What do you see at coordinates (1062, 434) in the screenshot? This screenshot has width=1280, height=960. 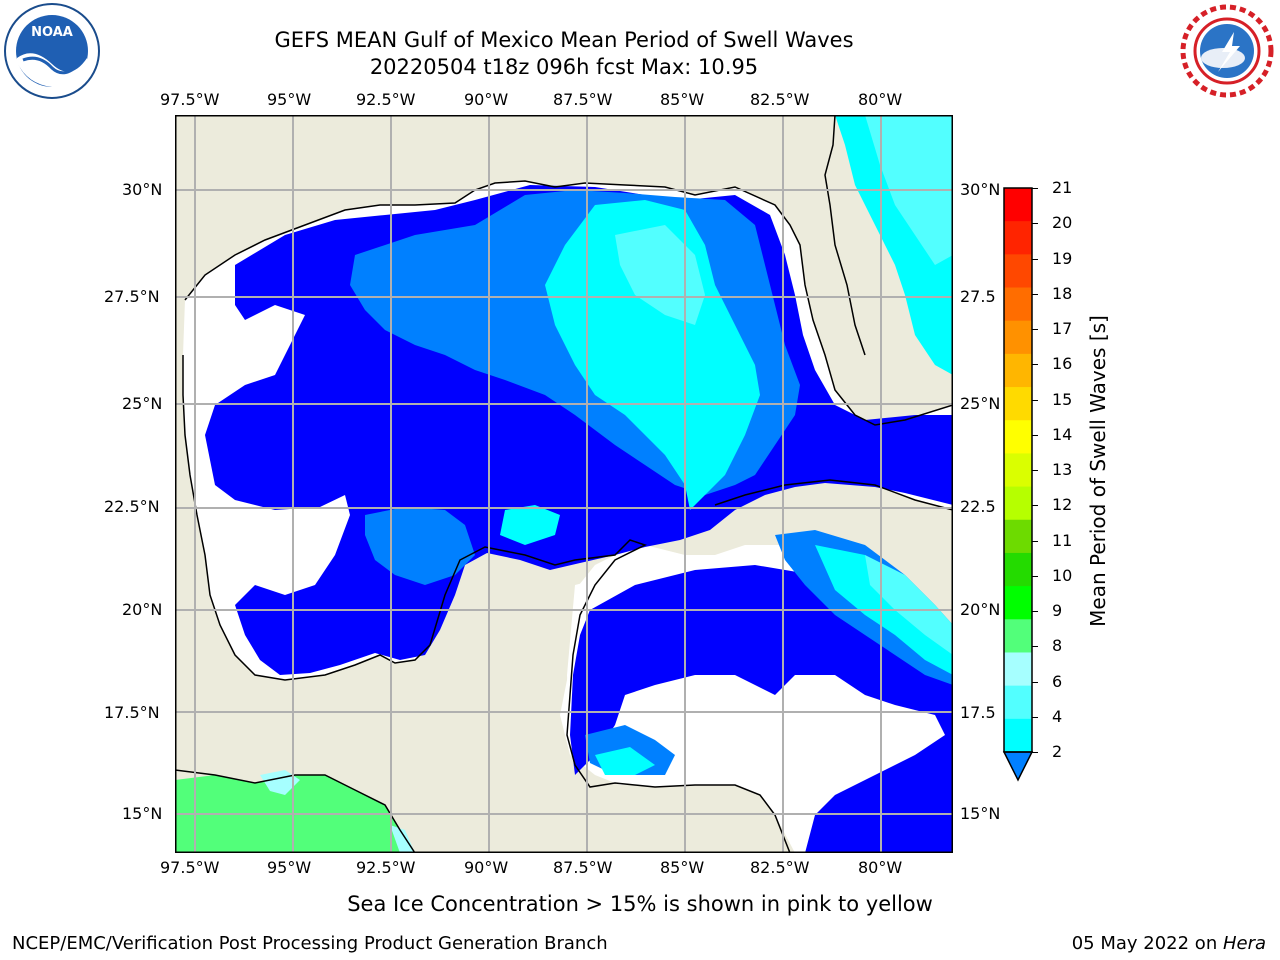 I see `colorbar-tick-label: 14` at bounding box center [1062, 434].